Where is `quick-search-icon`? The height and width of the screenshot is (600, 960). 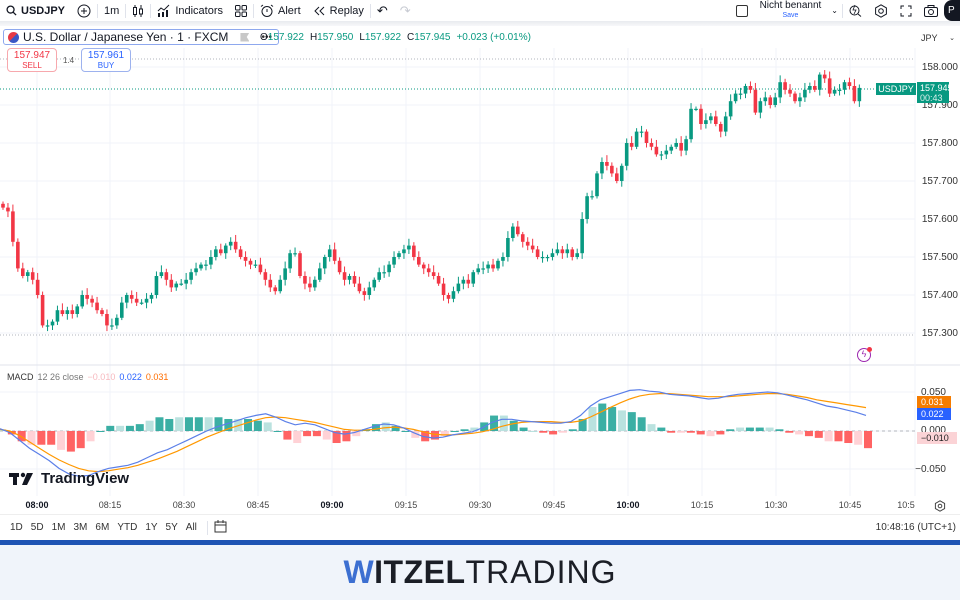 quick-search-icon is located at coordinates (855, 10).